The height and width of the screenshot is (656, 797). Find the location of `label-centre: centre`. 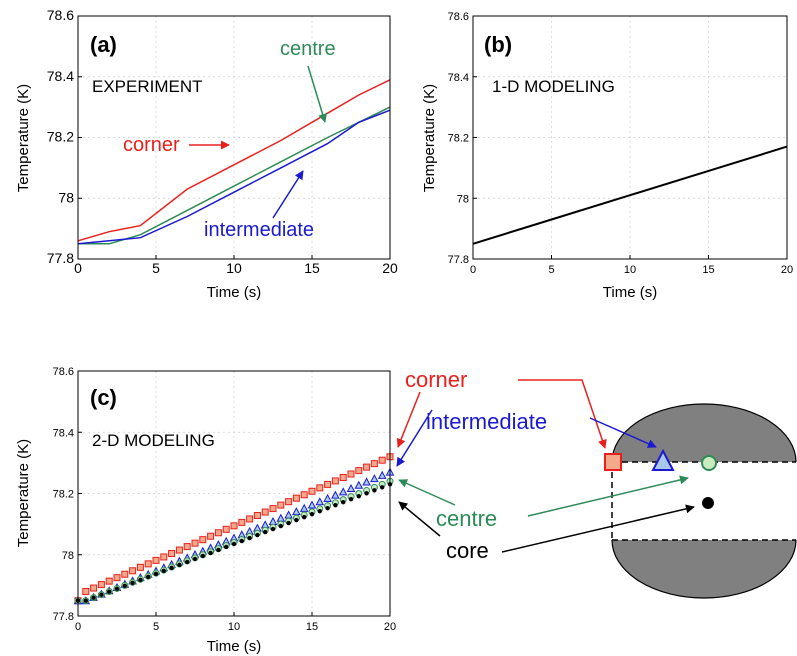

label-centre: centre is located at coordinates (466, 518).